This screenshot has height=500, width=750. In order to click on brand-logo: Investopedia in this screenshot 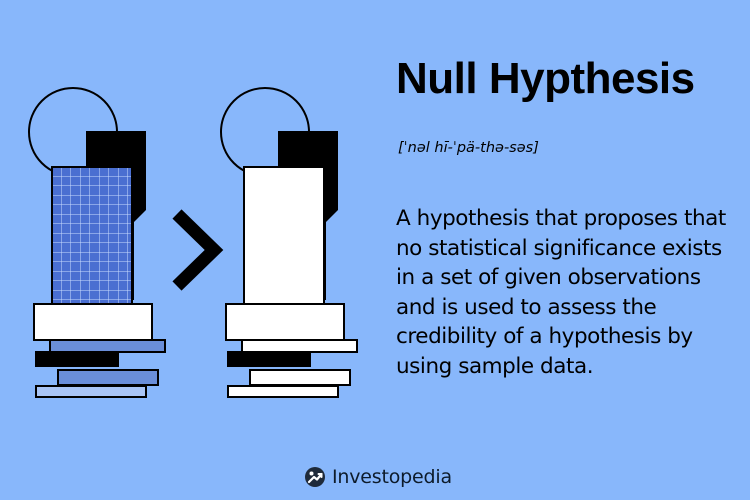, I will do `click(378, 477)`.